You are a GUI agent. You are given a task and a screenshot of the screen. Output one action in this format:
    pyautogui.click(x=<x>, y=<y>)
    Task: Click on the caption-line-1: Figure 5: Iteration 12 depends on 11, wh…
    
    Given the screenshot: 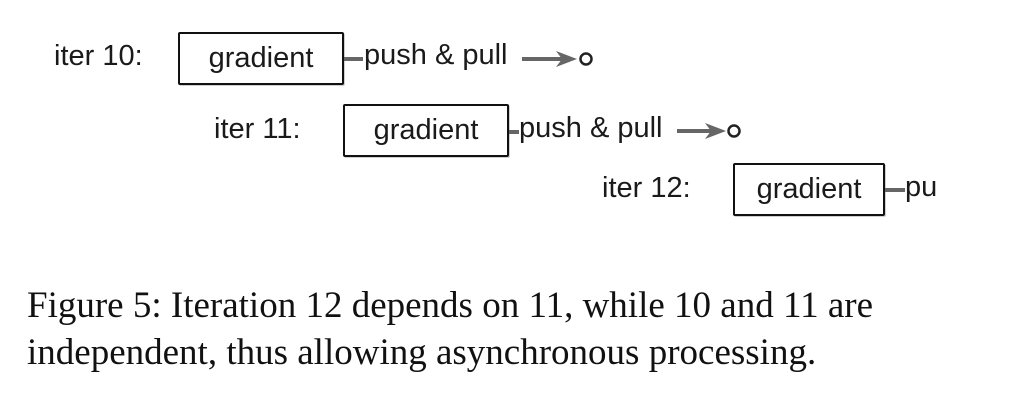 What is the action you would take?
    pyautogui.click(x=450, y=305)
    